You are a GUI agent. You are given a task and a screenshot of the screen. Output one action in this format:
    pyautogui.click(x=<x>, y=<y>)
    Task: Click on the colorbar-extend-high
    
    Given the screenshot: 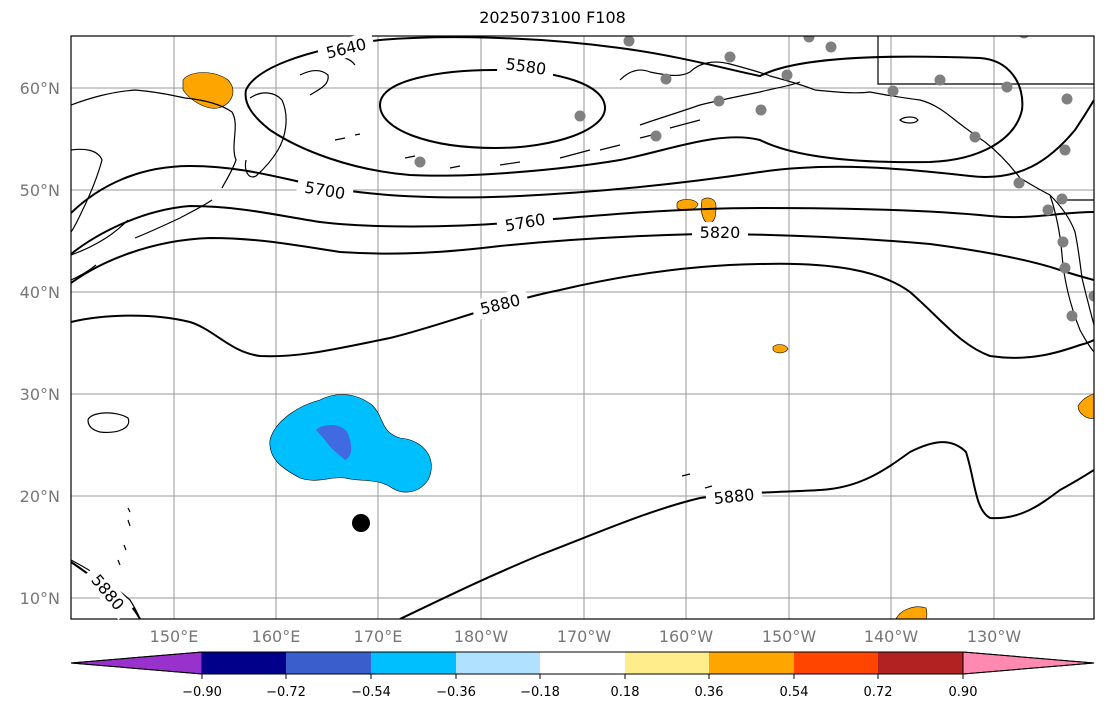 What is the action you would take?
    pyautogui.click(x=1028, y=663)
    